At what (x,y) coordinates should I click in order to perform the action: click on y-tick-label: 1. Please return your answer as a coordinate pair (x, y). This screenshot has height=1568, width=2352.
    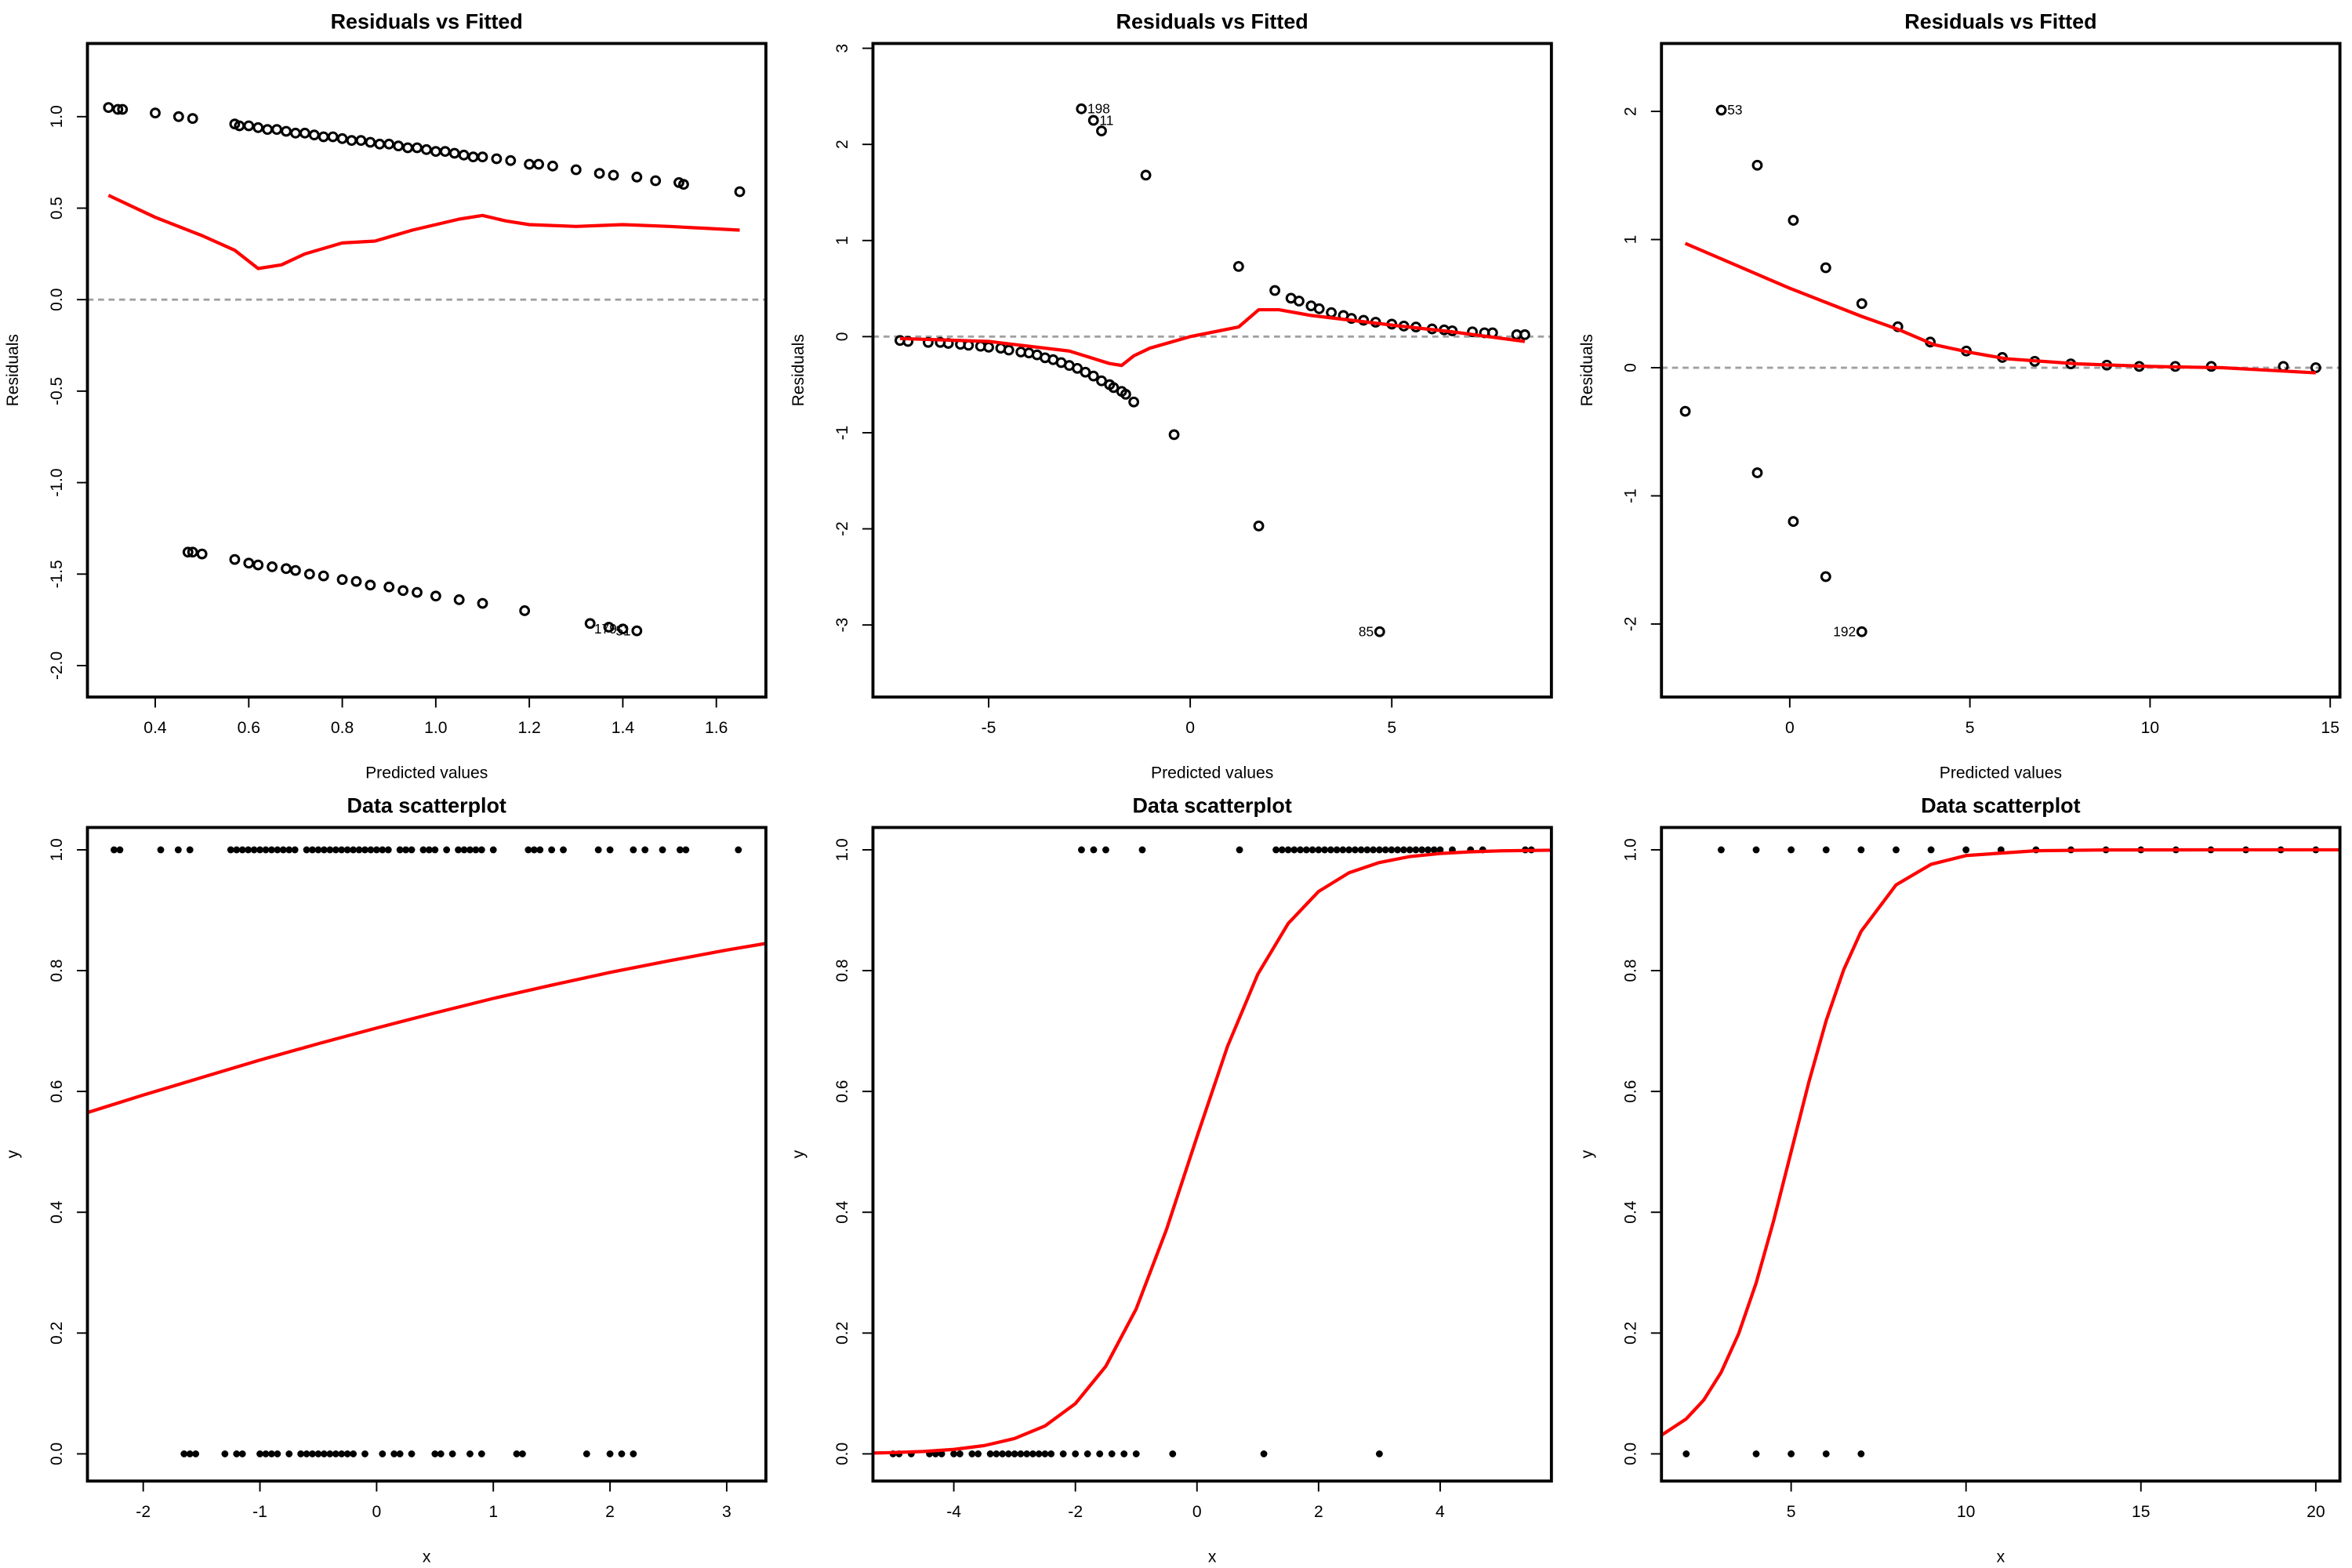
    Looking at the image, I should click on (1630, 240).